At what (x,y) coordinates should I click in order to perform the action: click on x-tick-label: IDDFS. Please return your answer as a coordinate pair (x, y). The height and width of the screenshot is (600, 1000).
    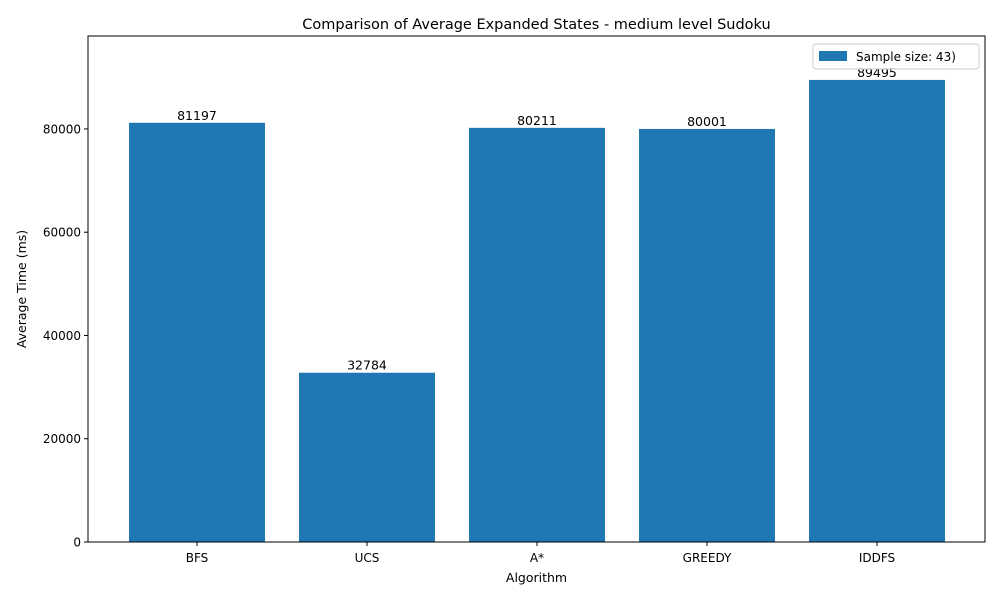
    Looking at the image, I should click on (877, 558).